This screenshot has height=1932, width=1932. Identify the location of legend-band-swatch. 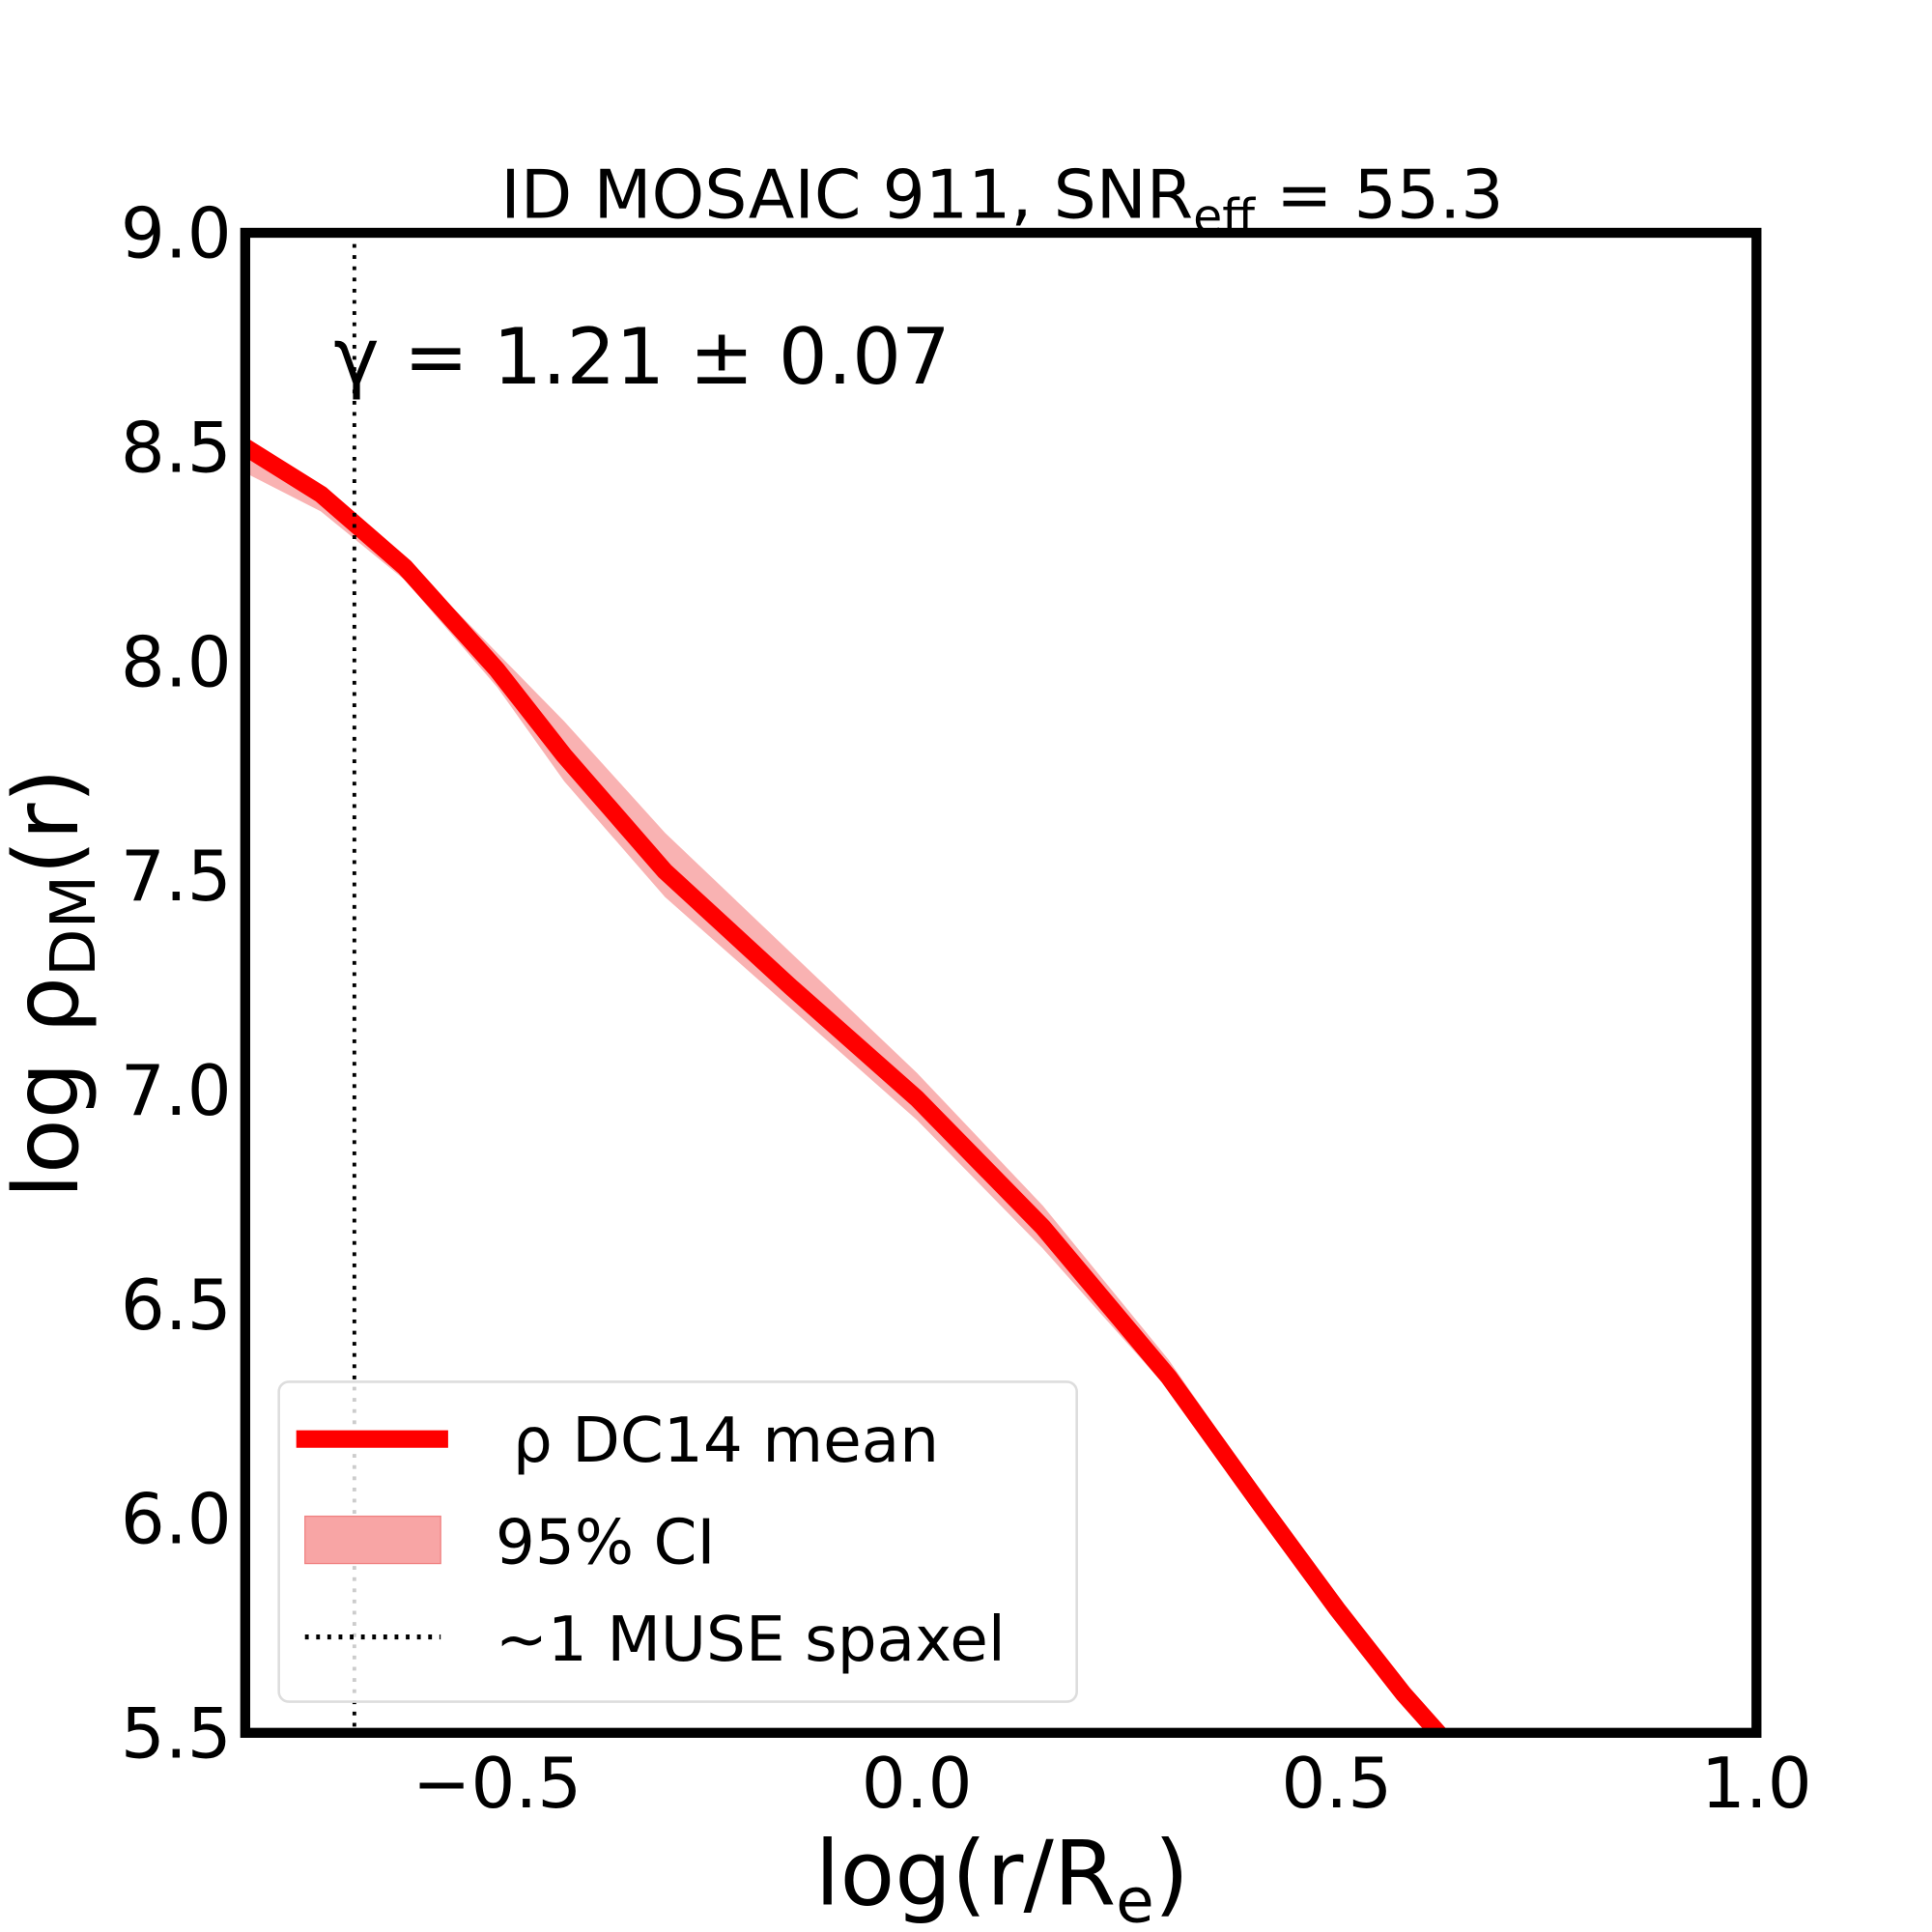
(372, 1540).